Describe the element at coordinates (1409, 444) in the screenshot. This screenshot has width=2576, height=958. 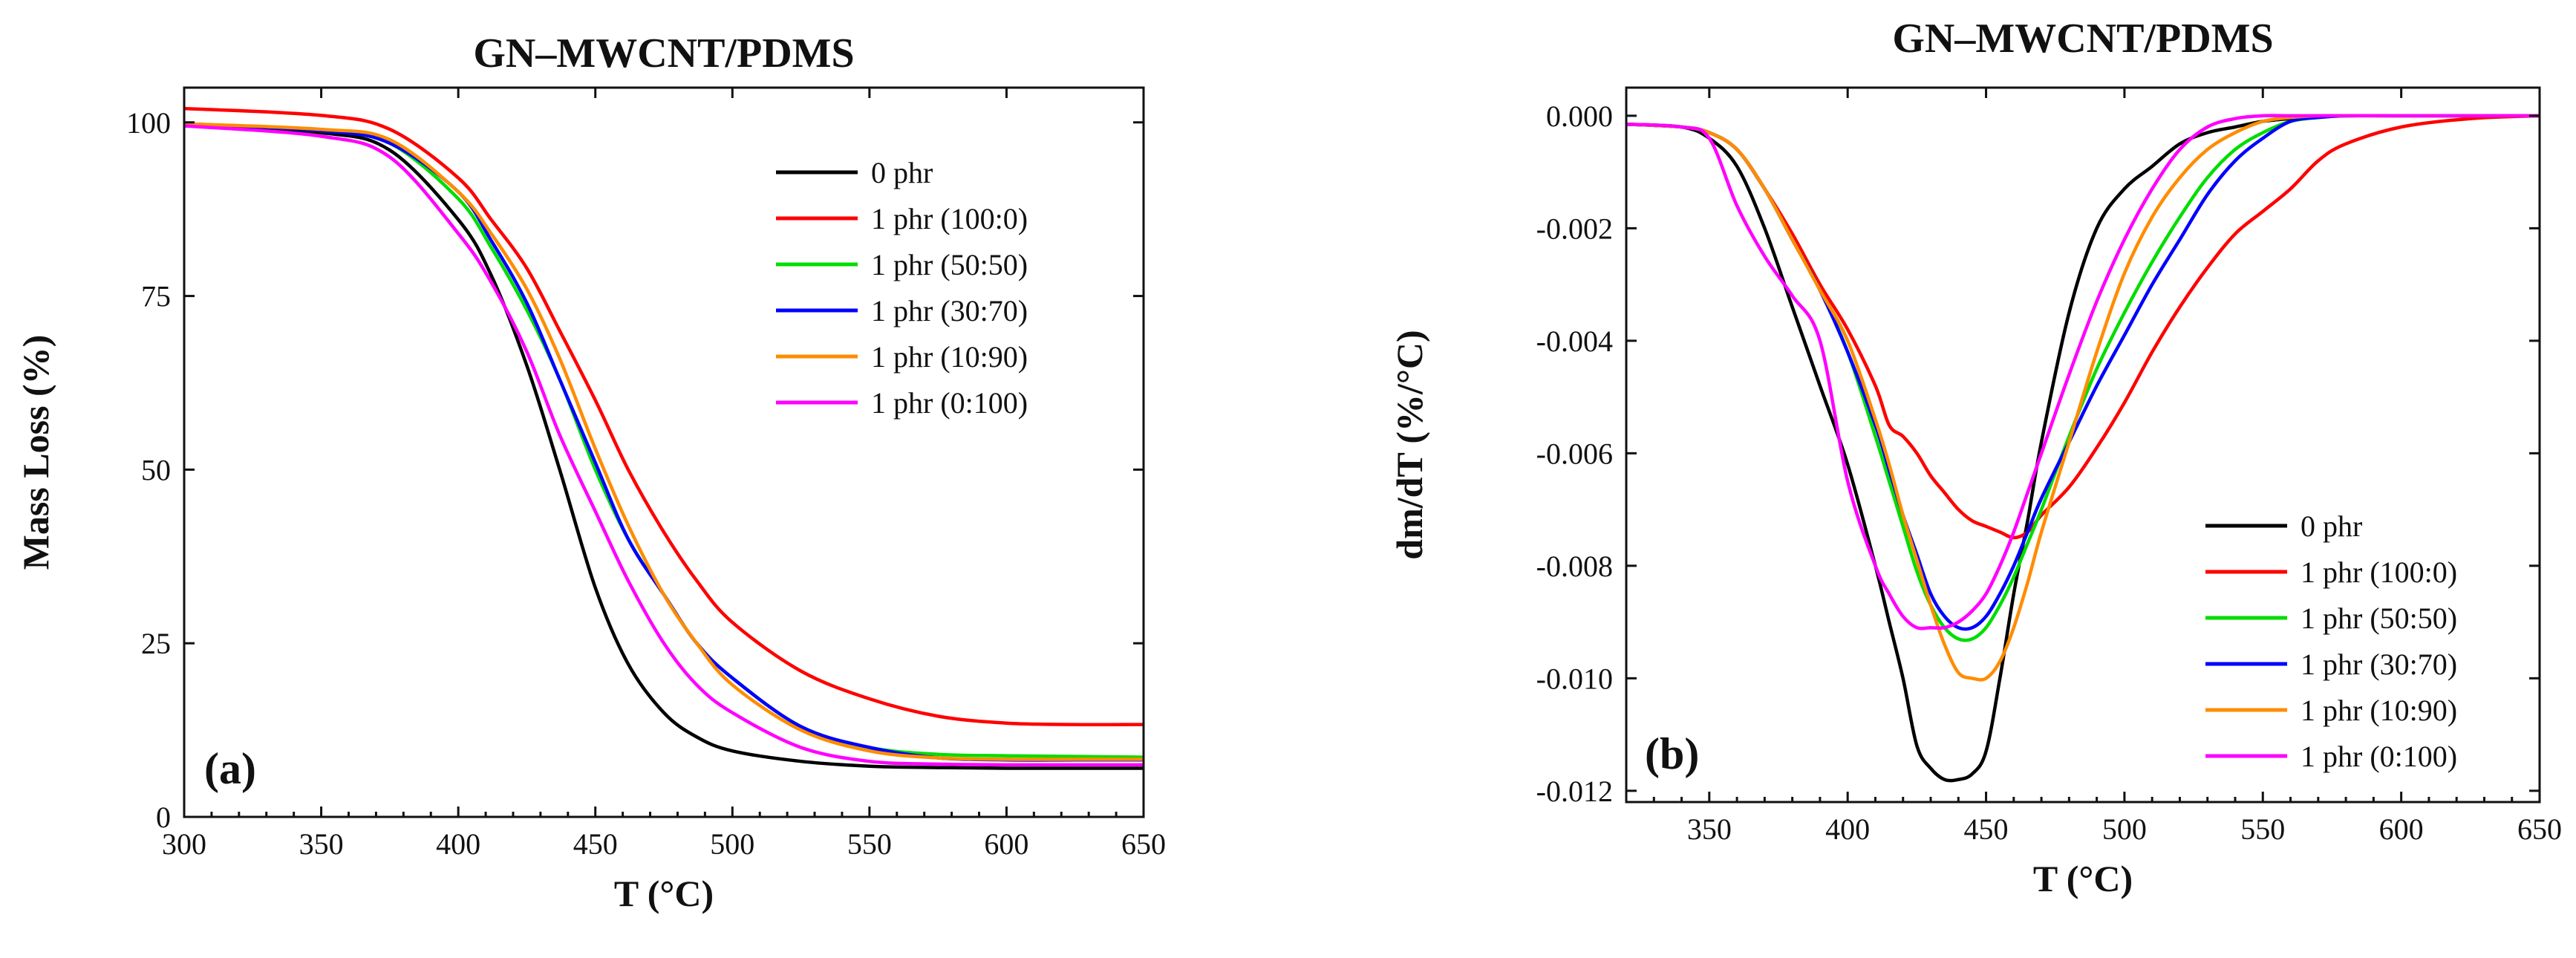
I see `y-axis-label: dm/dT (%/°C)` at that location.